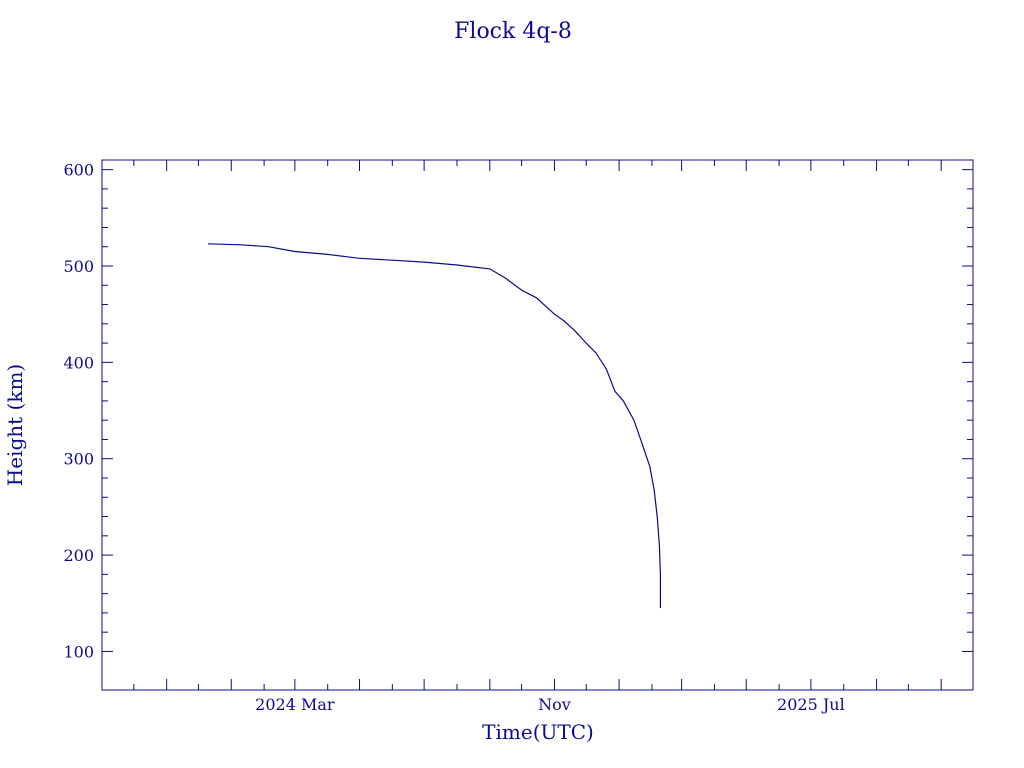 This screenshot has width=1024, height=768. Describe the element at coordinates (538, 732) in the screenshot. I see `x-axis-label: Time(UTC)` at that location.